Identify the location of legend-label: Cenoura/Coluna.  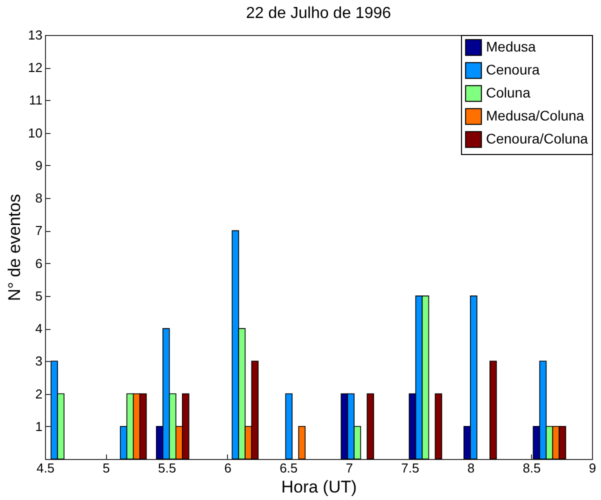
(537, 138).